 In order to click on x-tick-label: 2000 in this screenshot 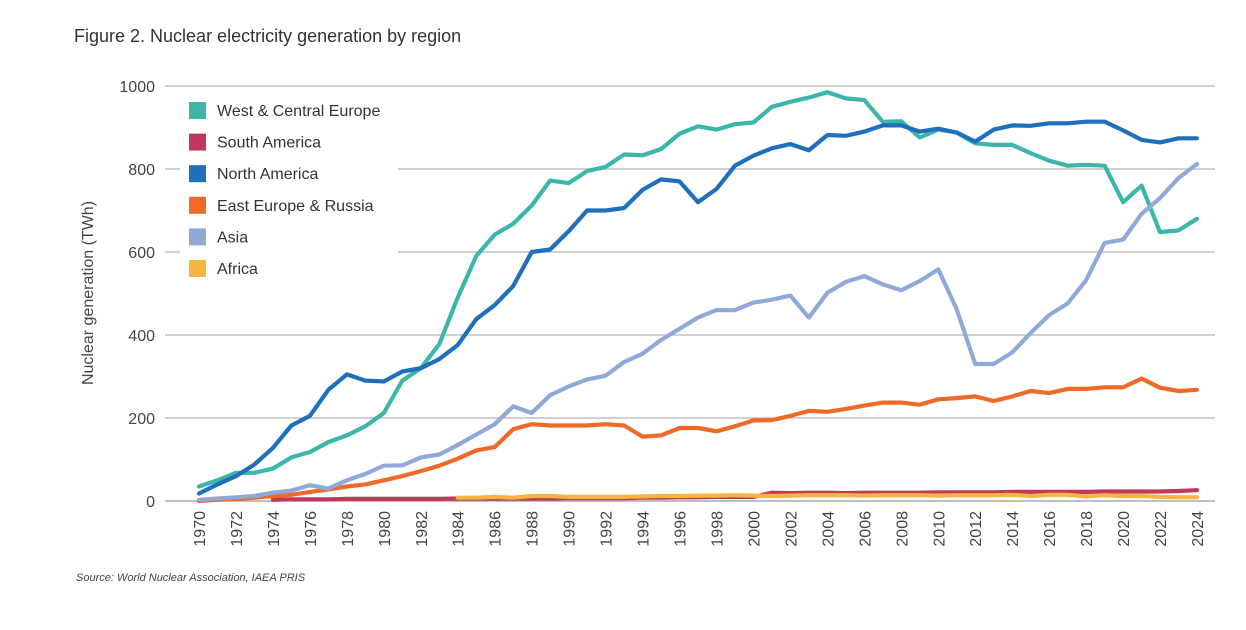, I will do `click(754, 529)`.